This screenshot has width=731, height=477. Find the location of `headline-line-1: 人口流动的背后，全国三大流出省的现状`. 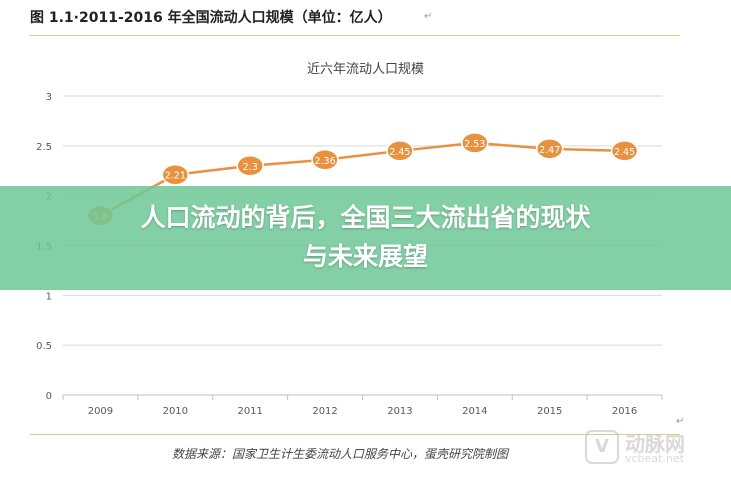

headline-line-1: 人口流动的背后，全国三大流出省的现状 is located at coordinates (365, 217).